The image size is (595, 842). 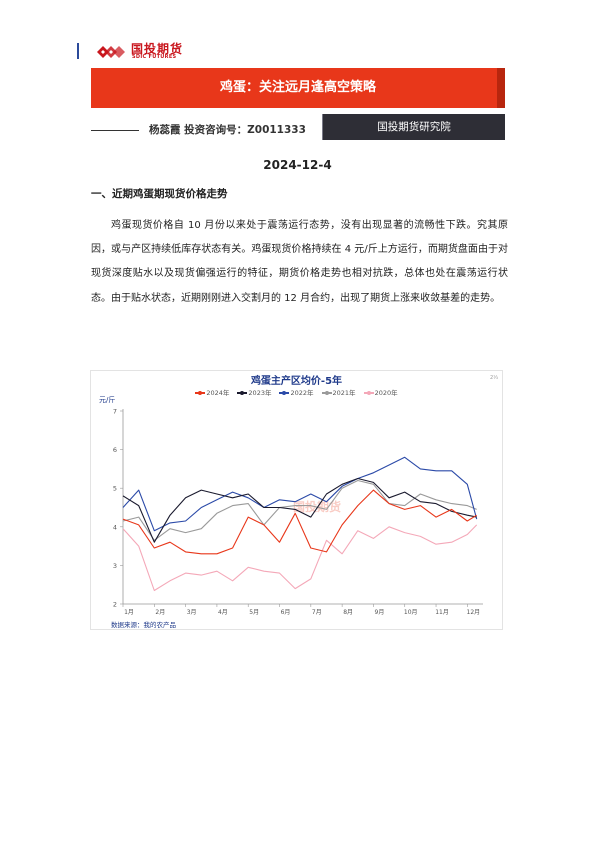 I want to click on logo-icon, so click(x=111, y=52).